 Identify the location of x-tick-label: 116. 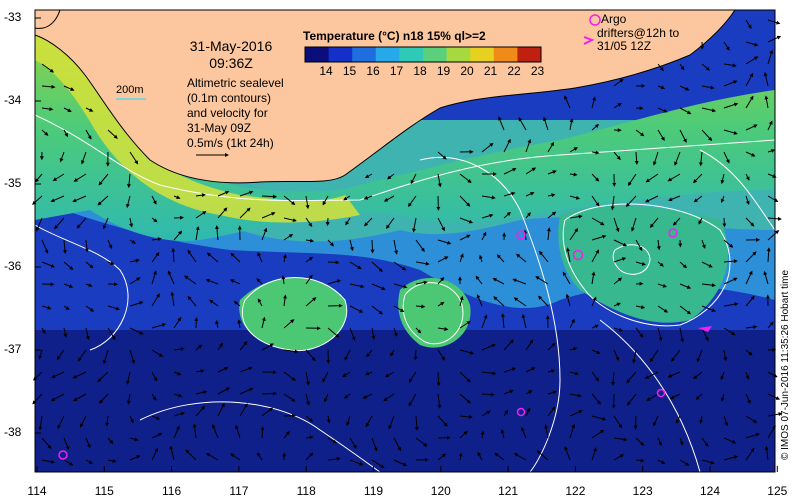
(172, 491).